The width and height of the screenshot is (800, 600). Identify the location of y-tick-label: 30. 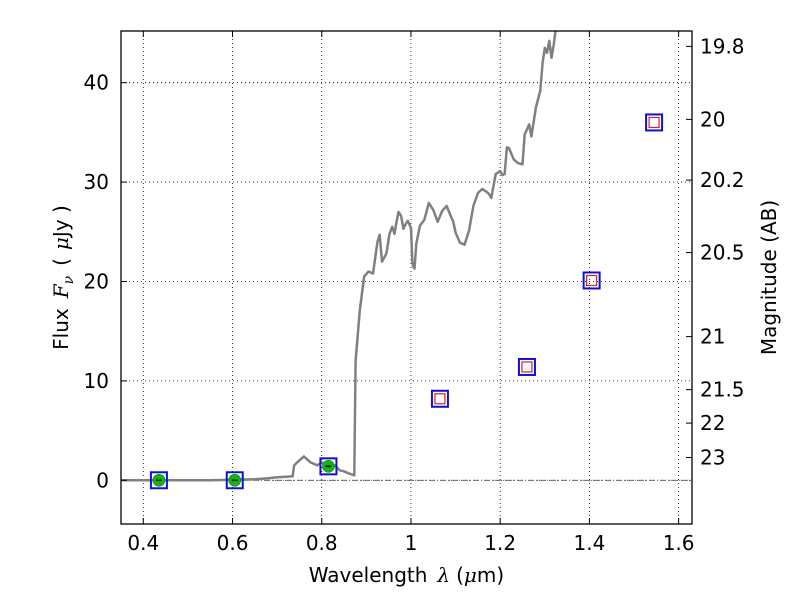
(96, 182).